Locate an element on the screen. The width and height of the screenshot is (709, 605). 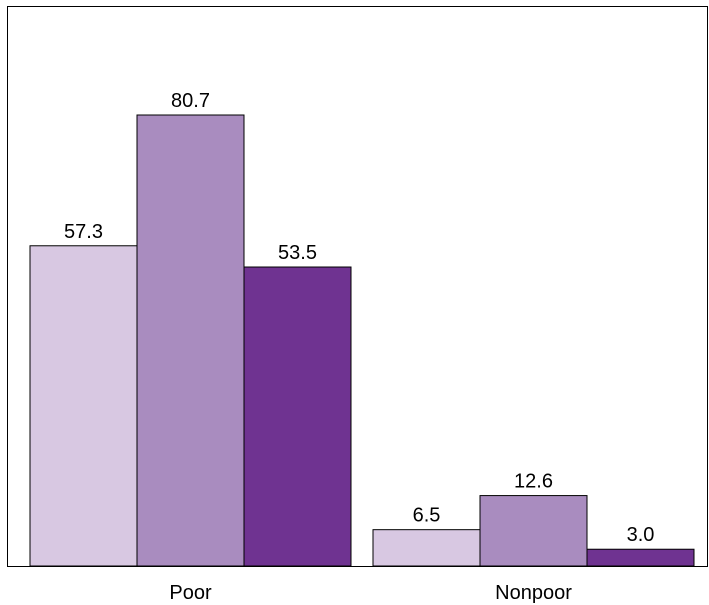
value-label-poor-series-1: 57.3 is located at coordinates (83, 232).